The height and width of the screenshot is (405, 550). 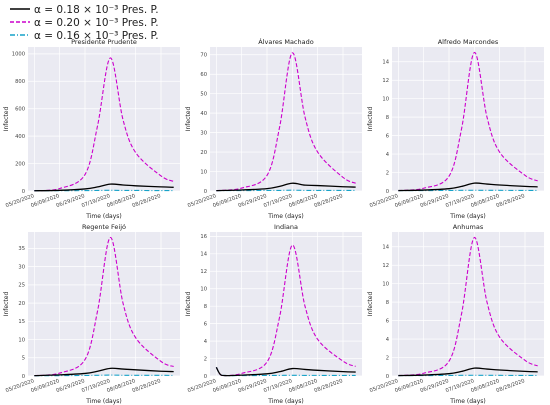 What do you see at coordinates (20, 110) in the screenshot?
I see `y-tick-label: 600` at bounding box center [20, 110].